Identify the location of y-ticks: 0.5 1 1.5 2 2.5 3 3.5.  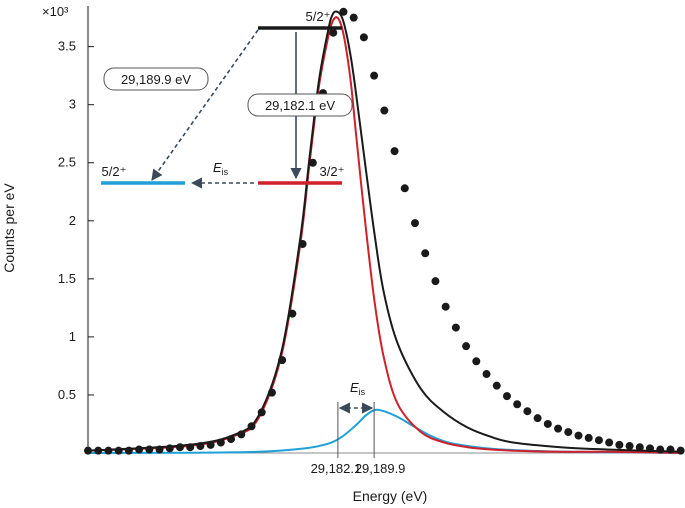
(76, 220).